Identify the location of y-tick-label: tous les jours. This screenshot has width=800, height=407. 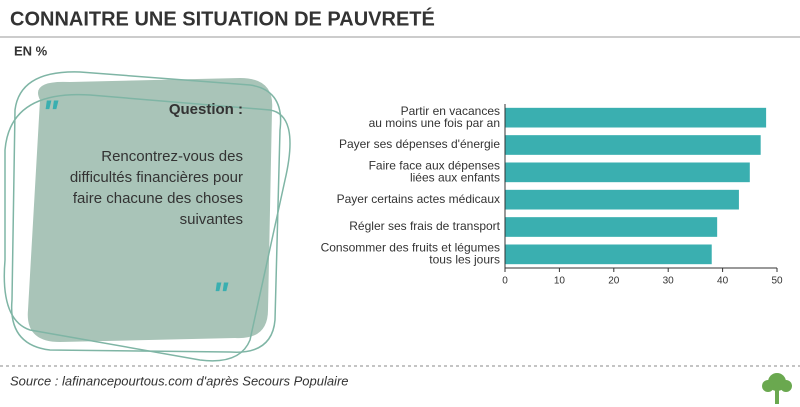
(464, 260).